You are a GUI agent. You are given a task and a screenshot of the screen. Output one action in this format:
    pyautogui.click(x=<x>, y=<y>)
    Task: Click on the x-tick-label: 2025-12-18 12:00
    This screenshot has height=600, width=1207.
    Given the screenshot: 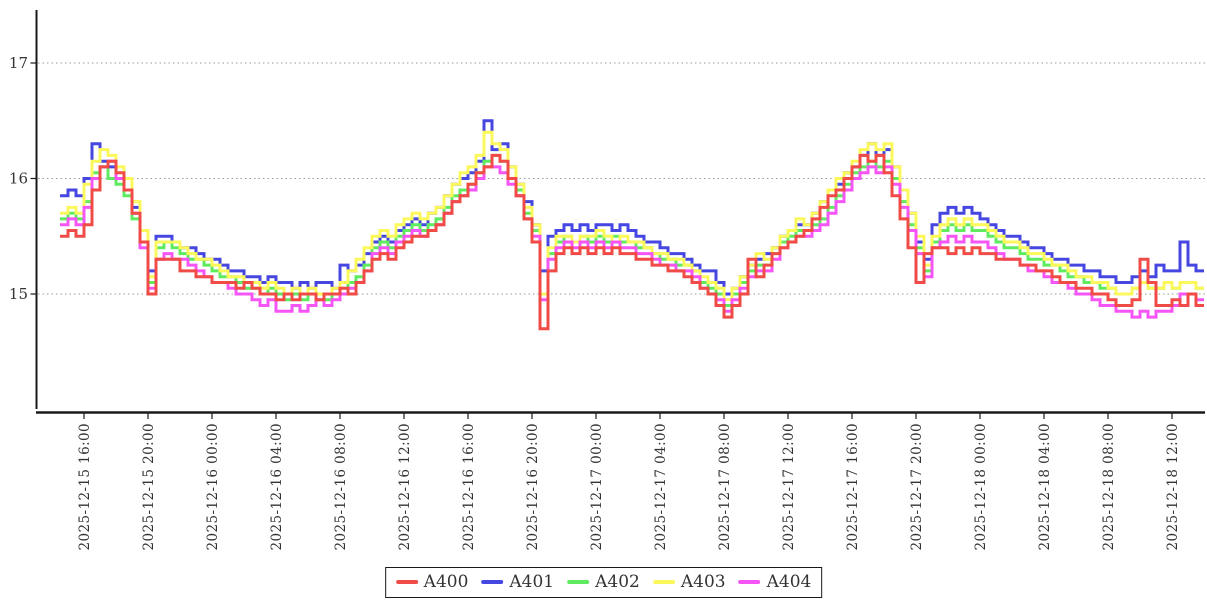 What is the action you would take?
    pyautogui.click(x=1173, y=486)
    